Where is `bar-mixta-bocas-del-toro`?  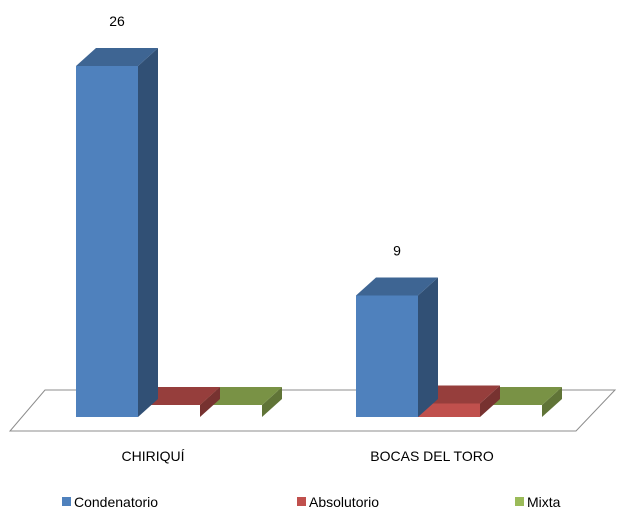
bar-mixta-bocas-del-toro is located at coordinates (521, 402).